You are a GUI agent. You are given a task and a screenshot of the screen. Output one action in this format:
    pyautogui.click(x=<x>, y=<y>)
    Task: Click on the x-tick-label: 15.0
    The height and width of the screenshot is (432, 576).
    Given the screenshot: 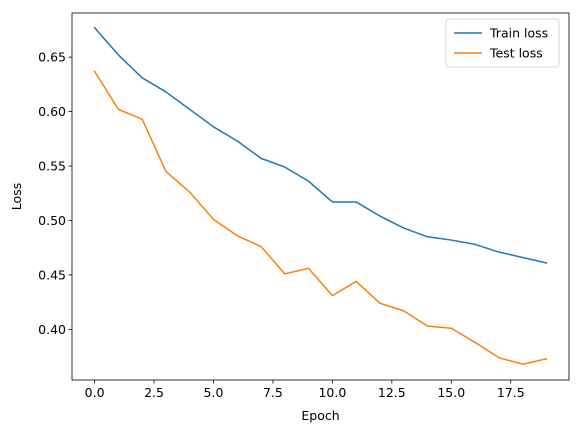 What is the action you would take?
    pyautogui.click(x=451, y=392)
    